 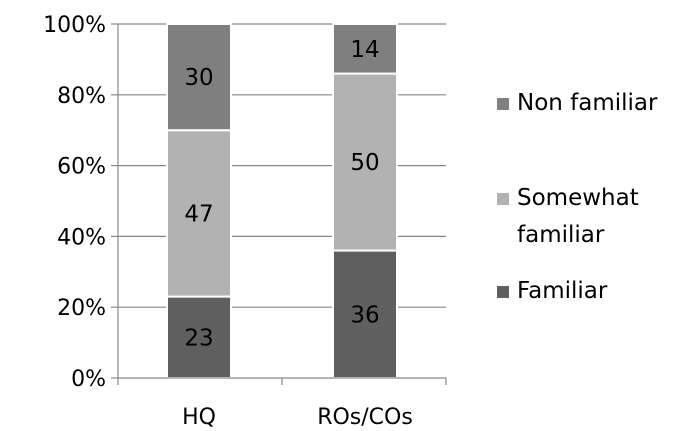 I want to click on x-tick-label: HQ, so click(x=199, y=417).